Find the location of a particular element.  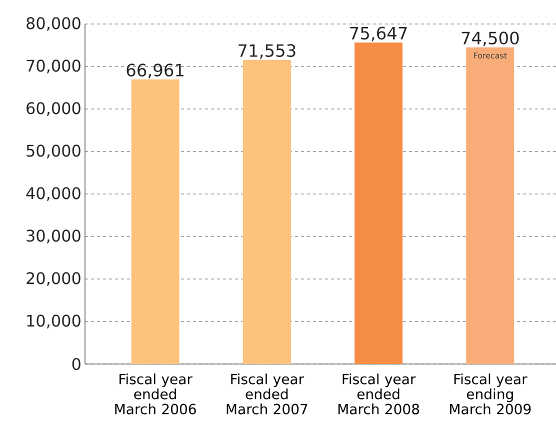

data-label: 66,961 is located at coordinates (155, 71).